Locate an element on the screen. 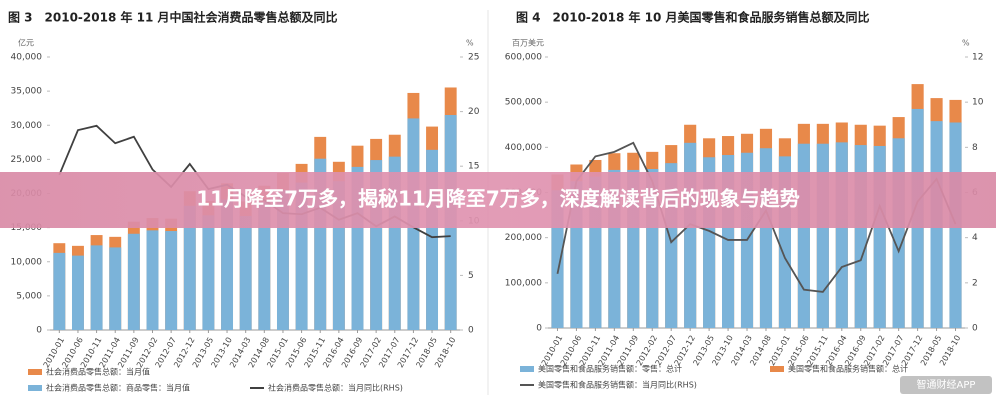 The width and height of the screenshot is (996, 400). y2-tick-label: 2 is located at coordinates (975, 283).